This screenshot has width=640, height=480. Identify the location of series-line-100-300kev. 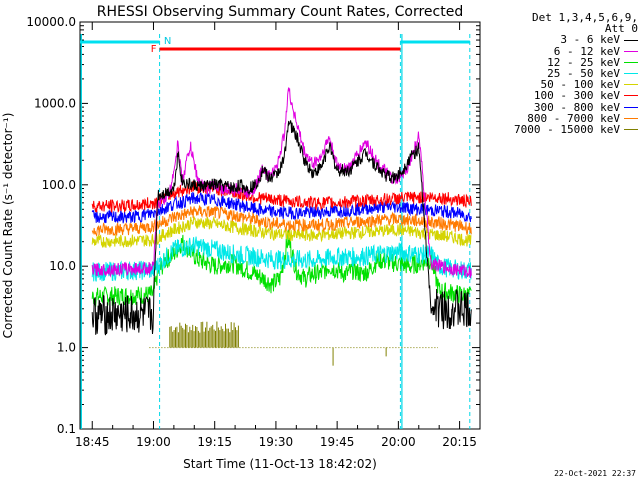
(281, 197).